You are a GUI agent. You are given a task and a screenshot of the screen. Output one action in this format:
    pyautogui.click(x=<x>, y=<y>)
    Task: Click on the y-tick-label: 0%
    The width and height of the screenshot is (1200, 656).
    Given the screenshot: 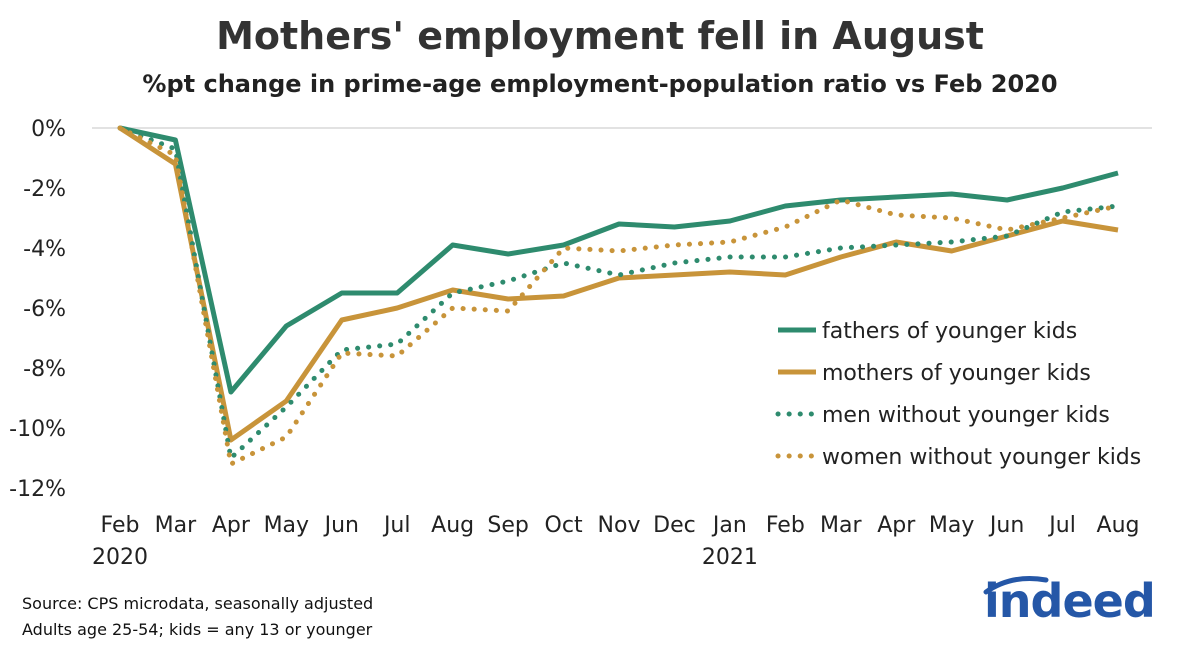 What is the action you would take?
    pyautogui.click(x=48, y=129)
    